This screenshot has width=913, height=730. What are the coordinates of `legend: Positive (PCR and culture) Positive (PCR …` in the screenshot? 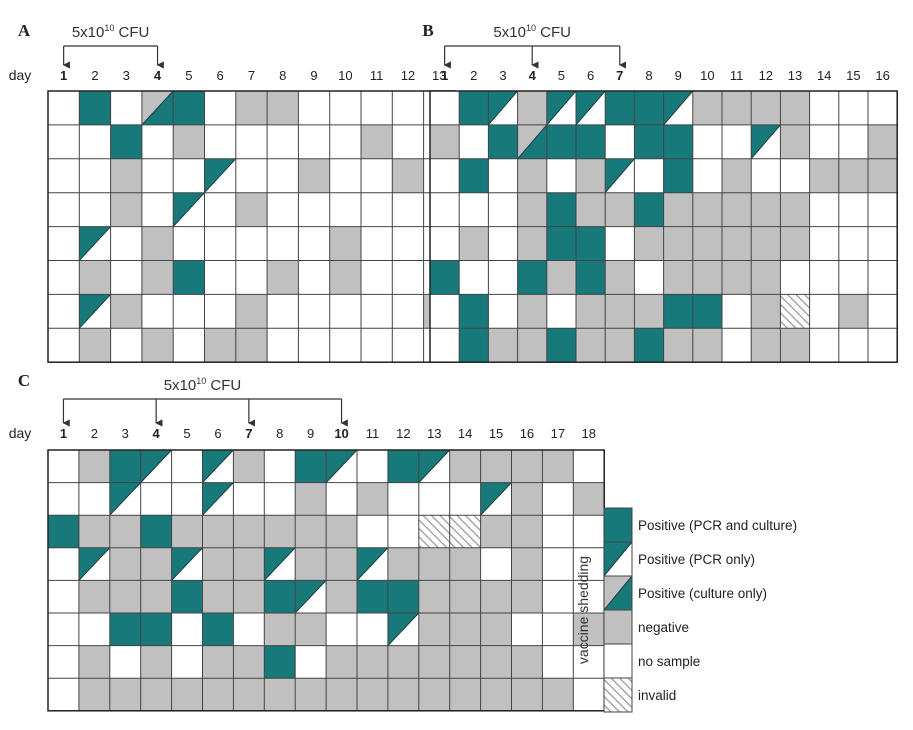 It's located at (686, 610).